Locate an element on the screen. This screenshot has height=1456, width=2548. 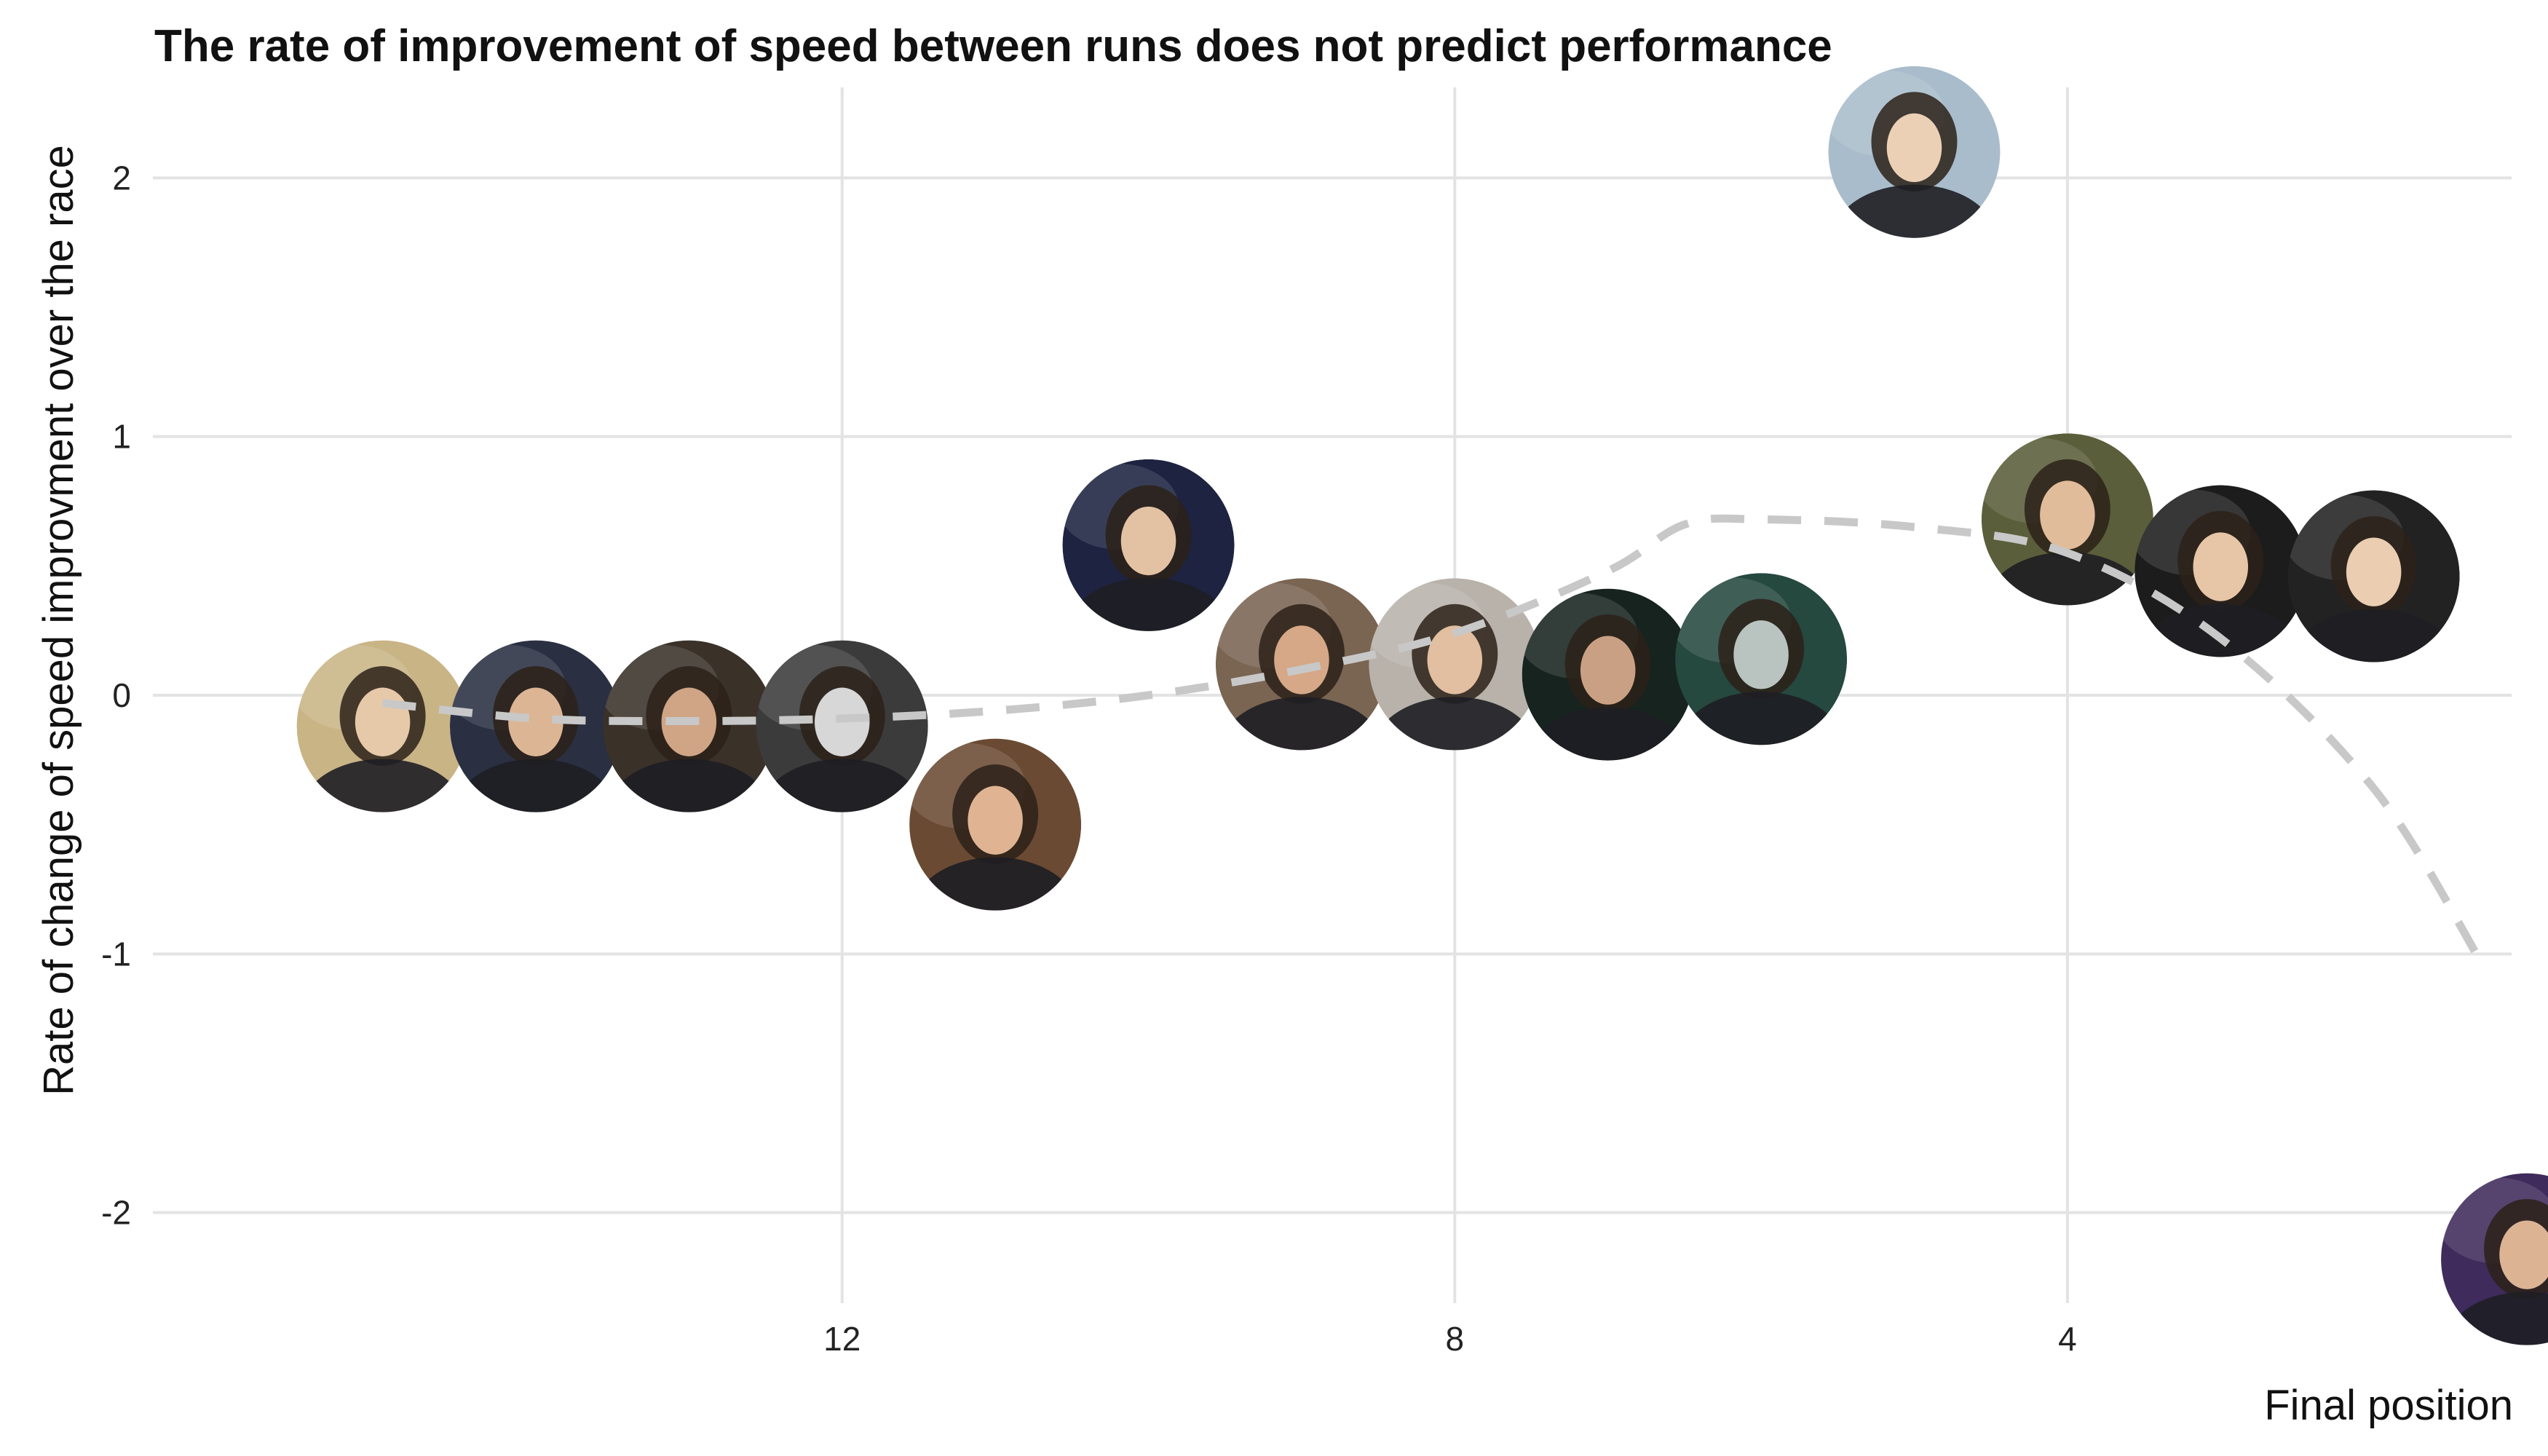
x-tick-label: 12 is located at coordinates (841, 1339).